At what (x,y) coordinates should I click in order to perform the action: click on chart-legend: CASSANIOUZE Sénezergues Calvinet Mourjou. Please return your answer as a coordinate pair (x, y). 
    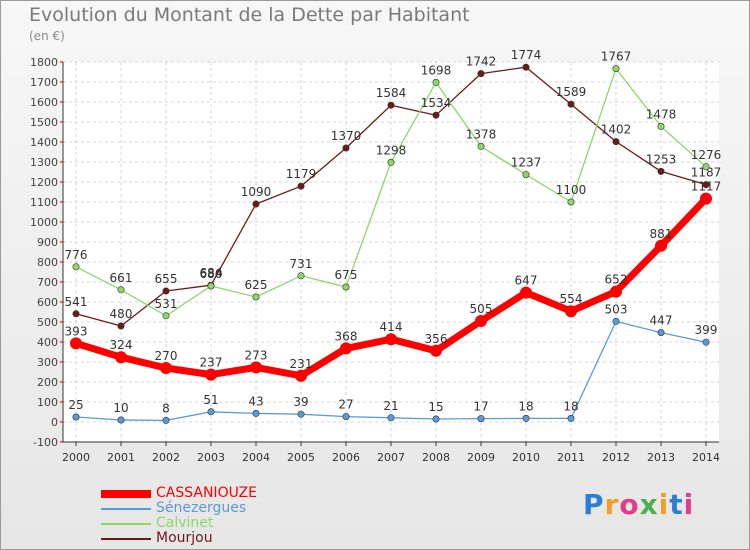
    Looking at the image, I should click on (179, 516).